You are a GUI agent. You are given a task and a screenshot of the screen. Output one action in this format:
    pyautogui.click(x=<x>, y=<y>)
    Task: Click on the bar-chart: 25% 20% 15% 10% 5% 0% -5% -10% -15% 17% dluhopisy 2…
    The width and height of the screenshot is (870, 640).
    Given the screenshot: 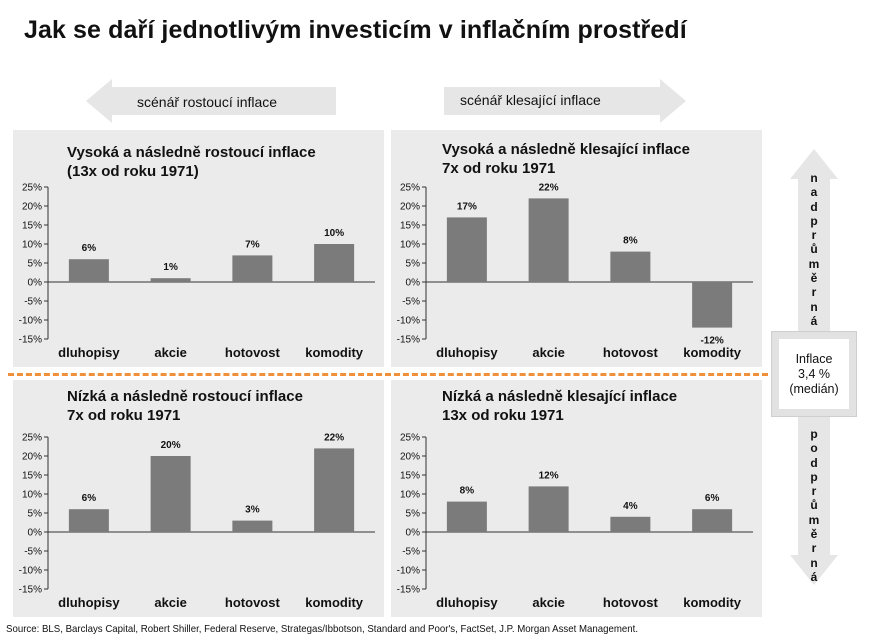 What is the action you would take?
    pyautogui.click(x=575, y=271)
    